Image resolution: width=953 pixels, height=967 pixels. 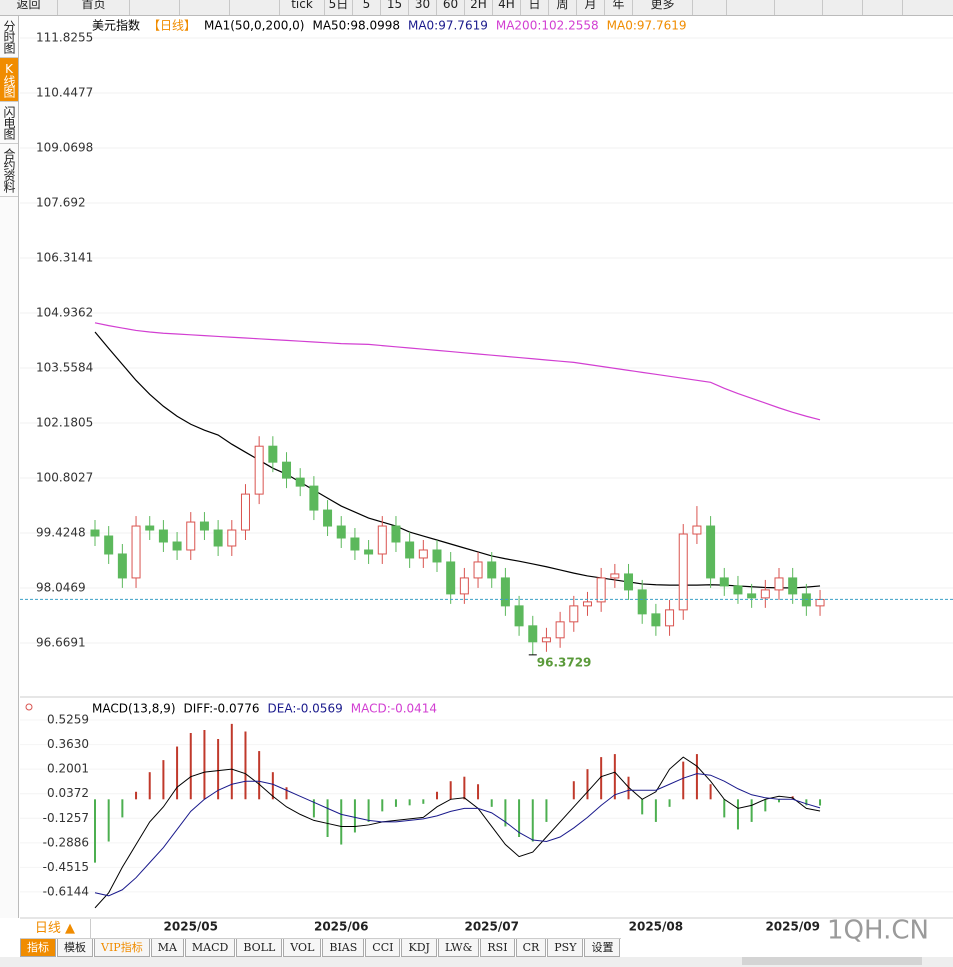 I want to click on y-tick-label: 110.4477, so click(x=64, y=93).